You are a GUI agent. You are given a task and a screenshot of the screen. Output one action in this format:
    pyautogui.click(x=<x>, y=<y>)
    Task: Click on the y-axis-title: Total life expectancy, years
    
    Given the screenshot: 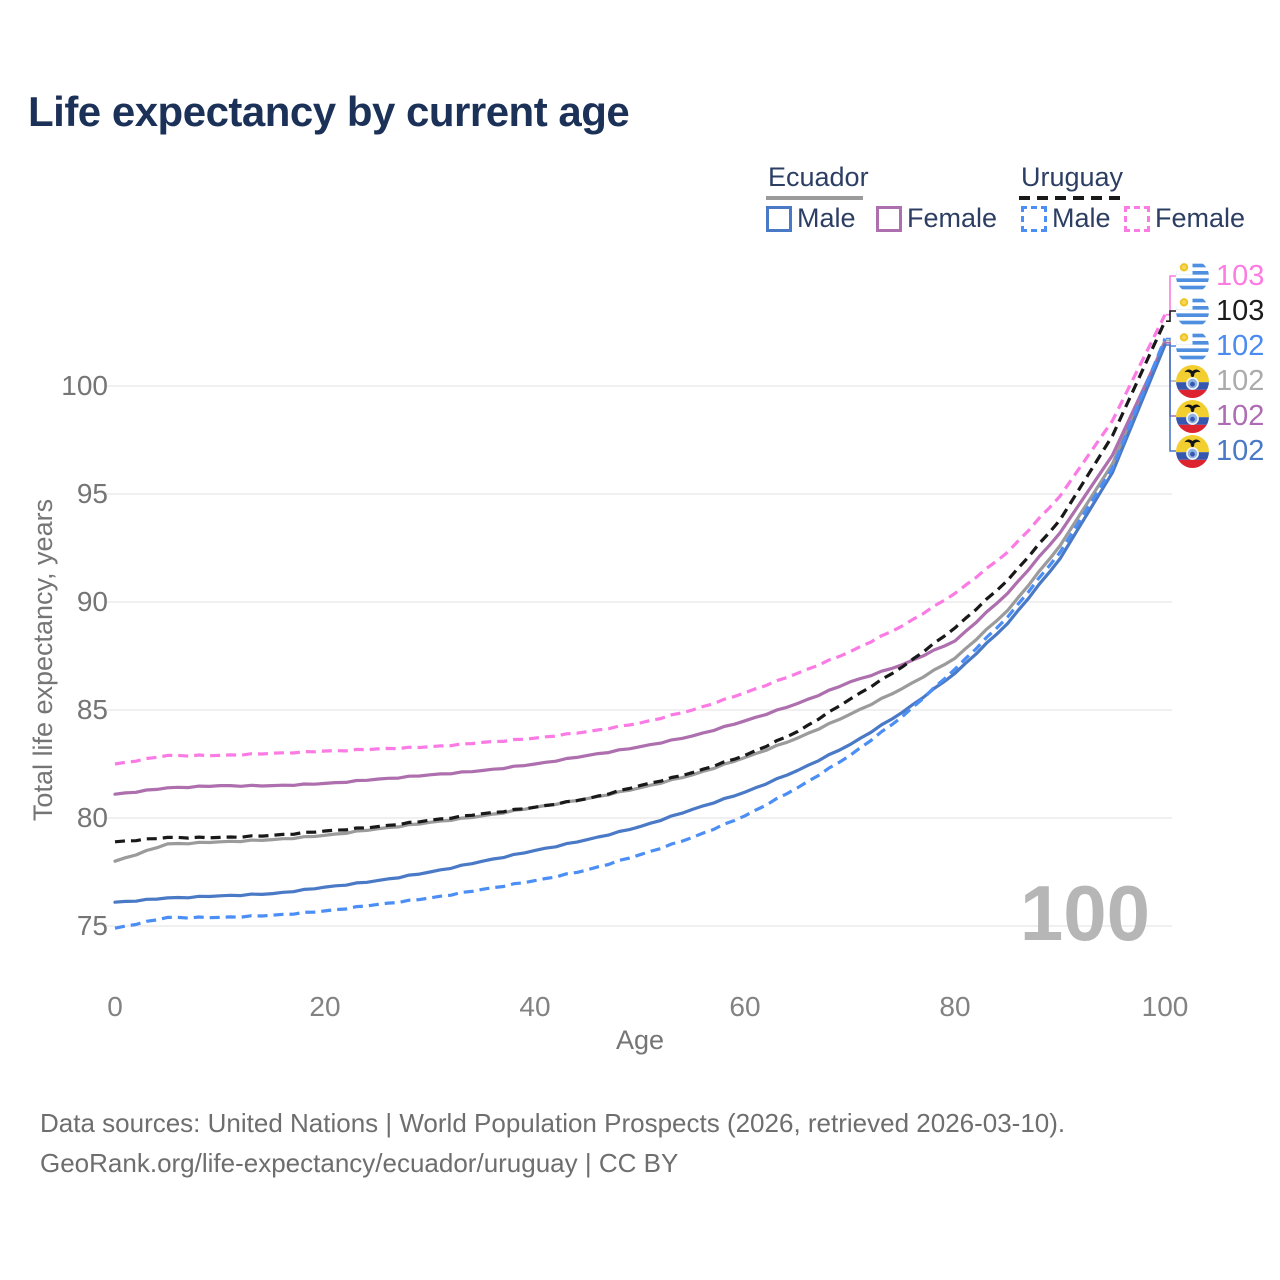 What is the action you would take?
    pyautogui.click(x=43, y=660)
    